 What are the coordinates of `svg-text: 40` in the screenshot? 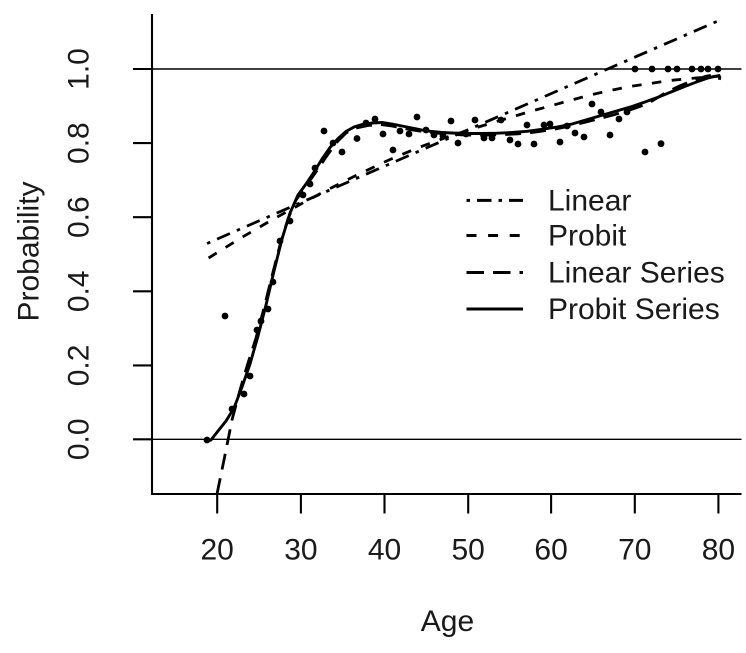 It's located at (384, 550).